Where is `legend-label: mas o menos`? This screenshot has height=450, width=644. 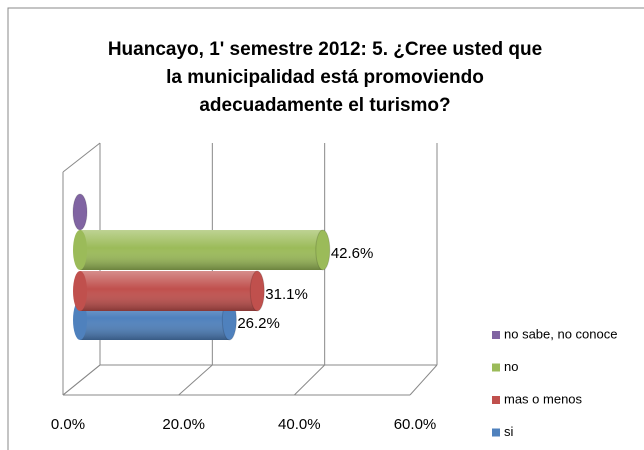 legend-label: mas o menos is located at coordinates (543, 398).